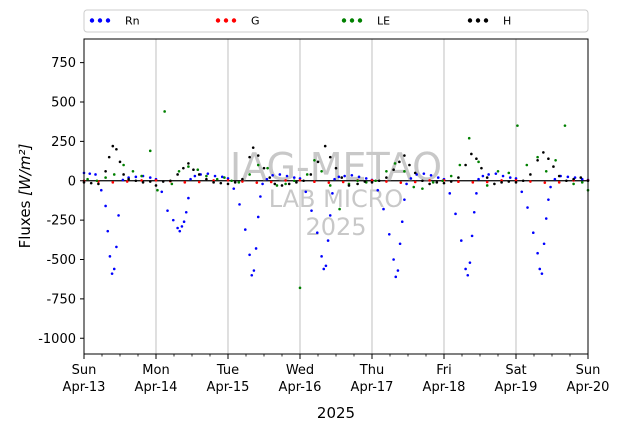 Image resolution: width=621 pixels, height=431 pixels. I want to click on legend-frame, so click(336, 21).